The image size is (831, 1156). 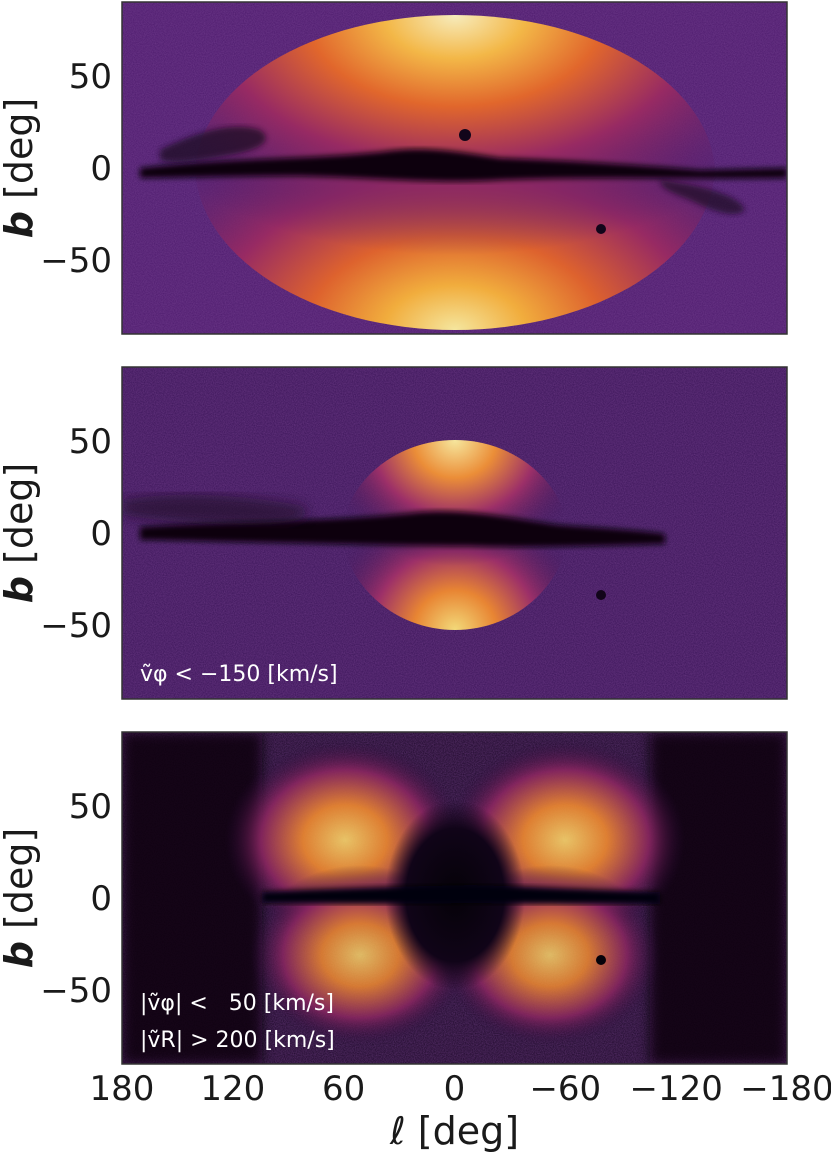 What do you see at coordinates (601, 595) in the screenshot?
I see `panel2-dark-spot` at bounding box center [601, 595].